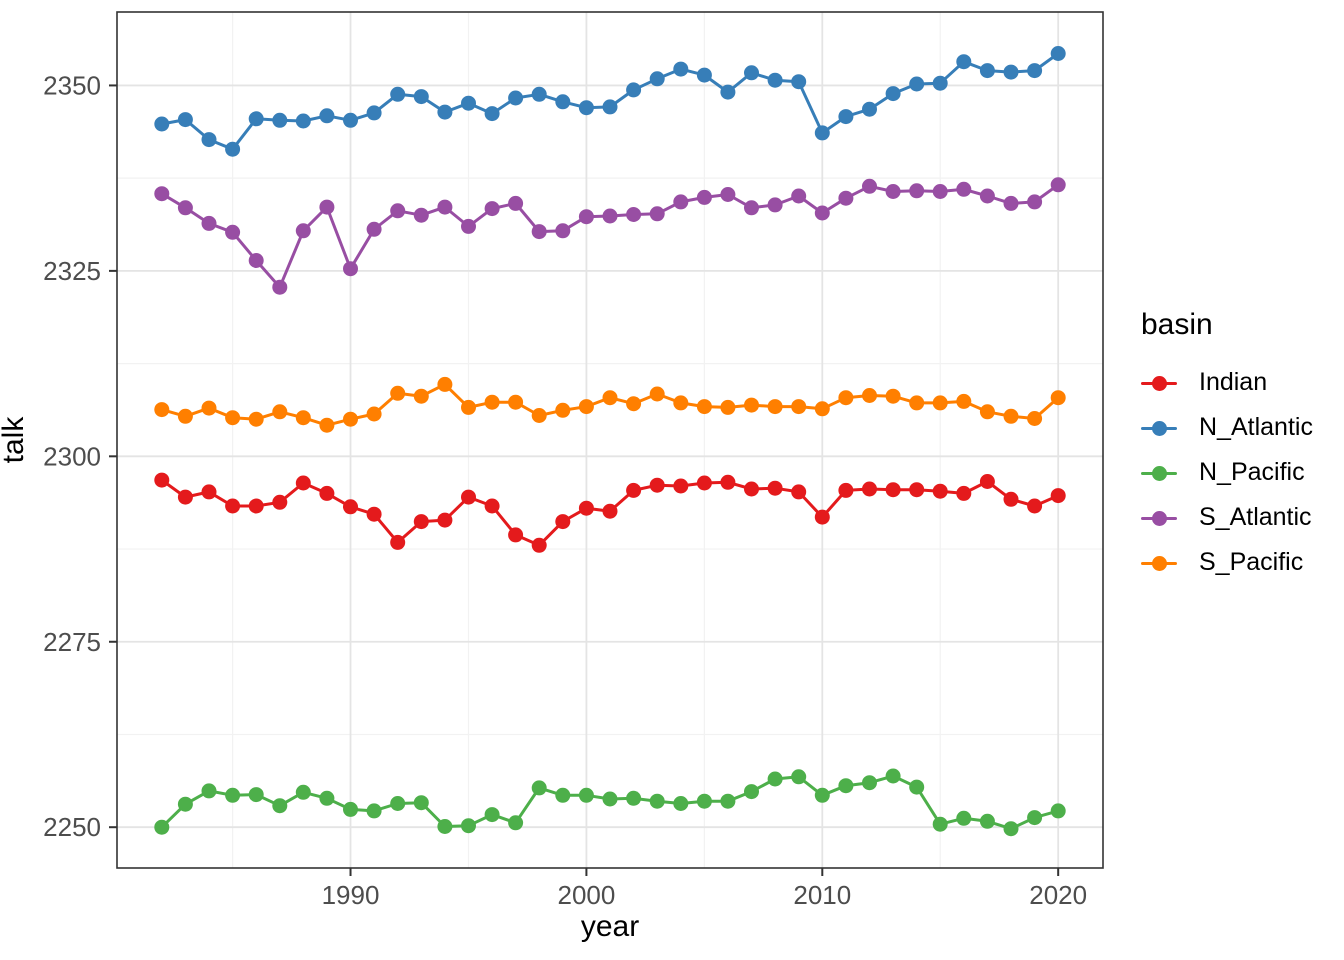 The height and width of the screenshot is (960, 1344). Describe the element at coordinates (1058, 895) in the screenshot. I see `x-tick-label: 2020` at that location.